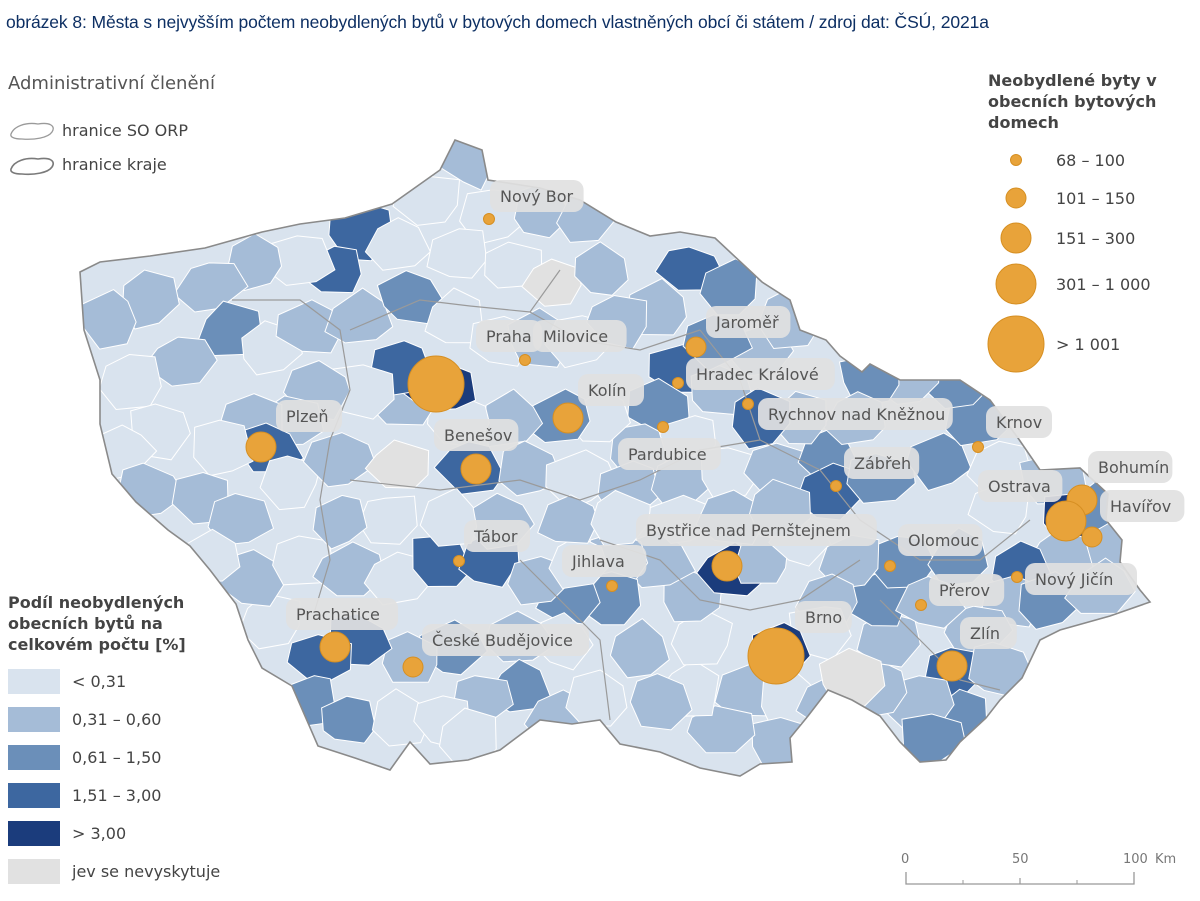 The height and width of the screenshot is (901, 1200). Describe the element at coordinates (111, 83) in the screenshot. I see `admin-legend-title: Administrativní členění` at that location.